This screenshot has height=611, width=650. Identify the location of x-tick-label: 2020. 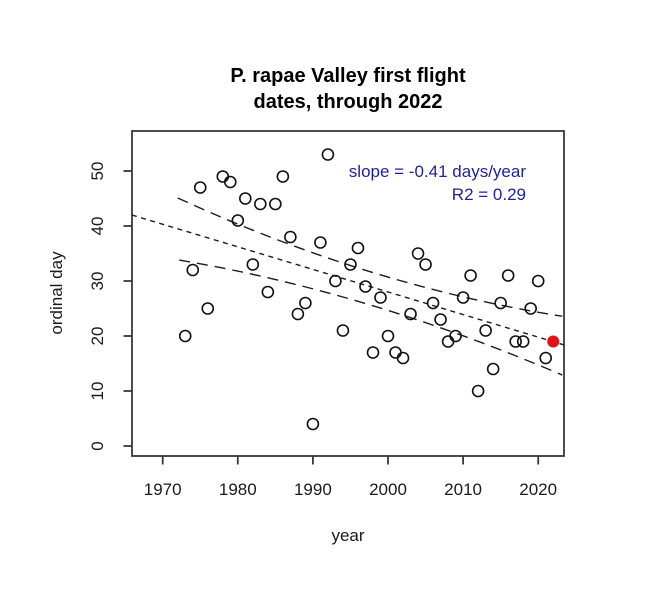
(538, 489).